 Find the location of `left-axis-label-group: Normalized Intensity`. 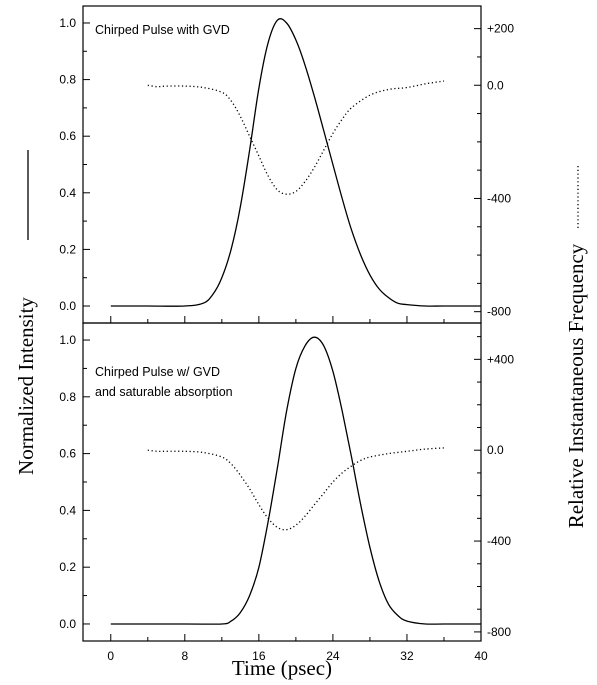

left-axis-label-group: Normalized Intensity is located at coordinates (26, 312).